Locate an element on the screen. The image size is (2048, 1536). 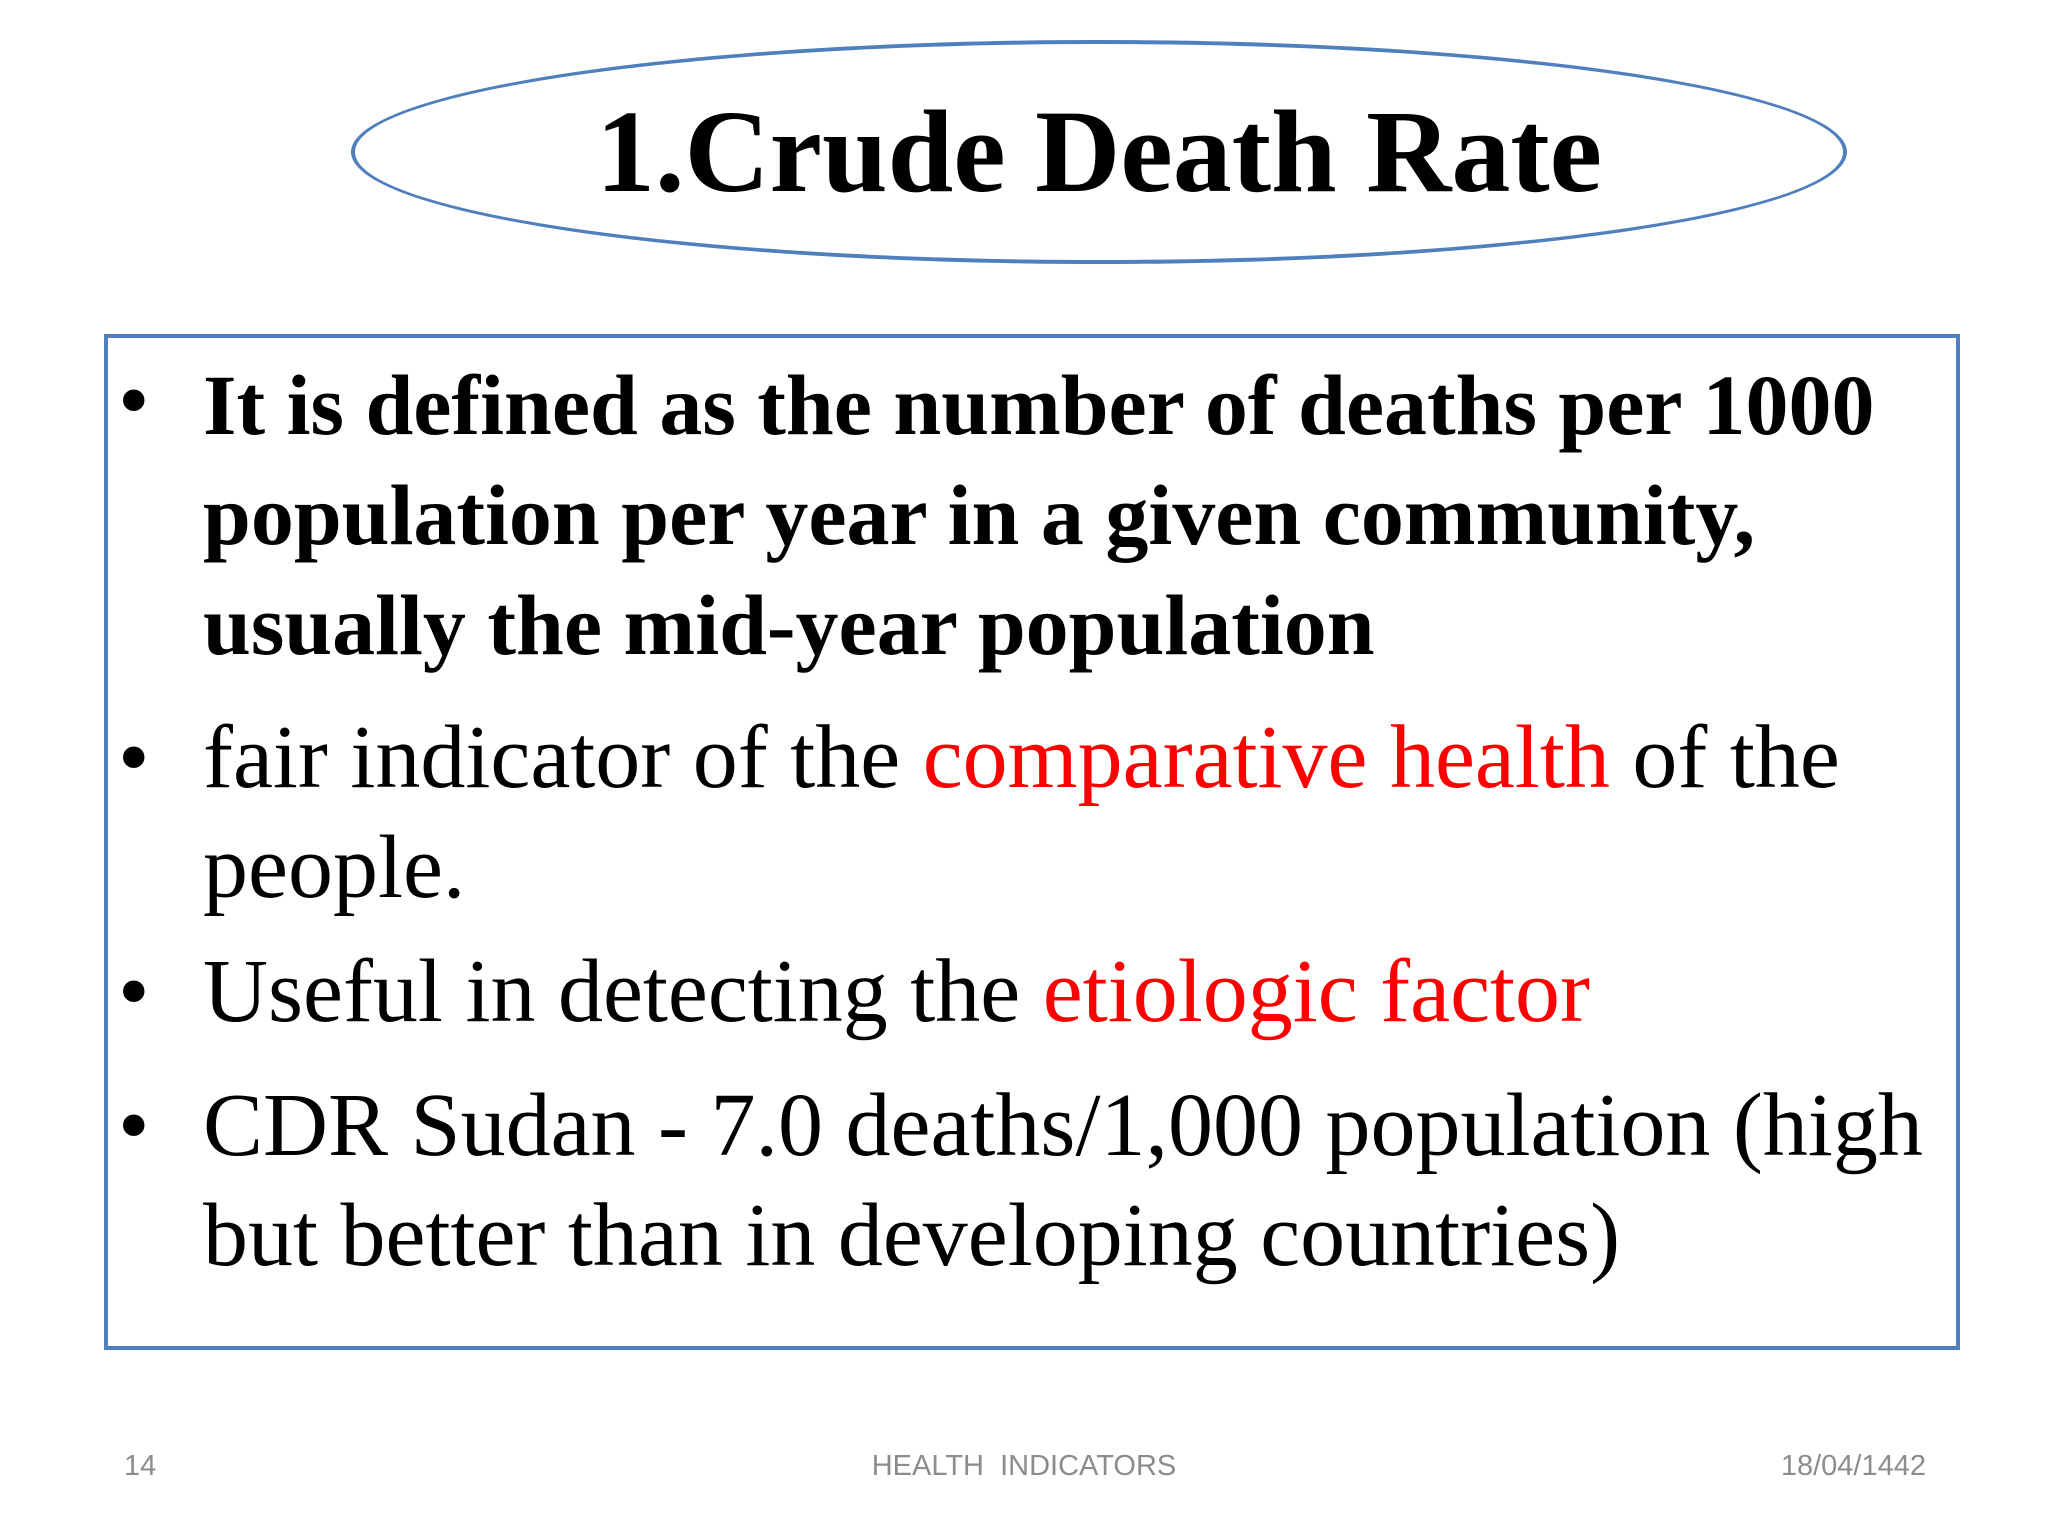
bullet-text-part: Useful in detecting the is located at coordinates (623, 991).